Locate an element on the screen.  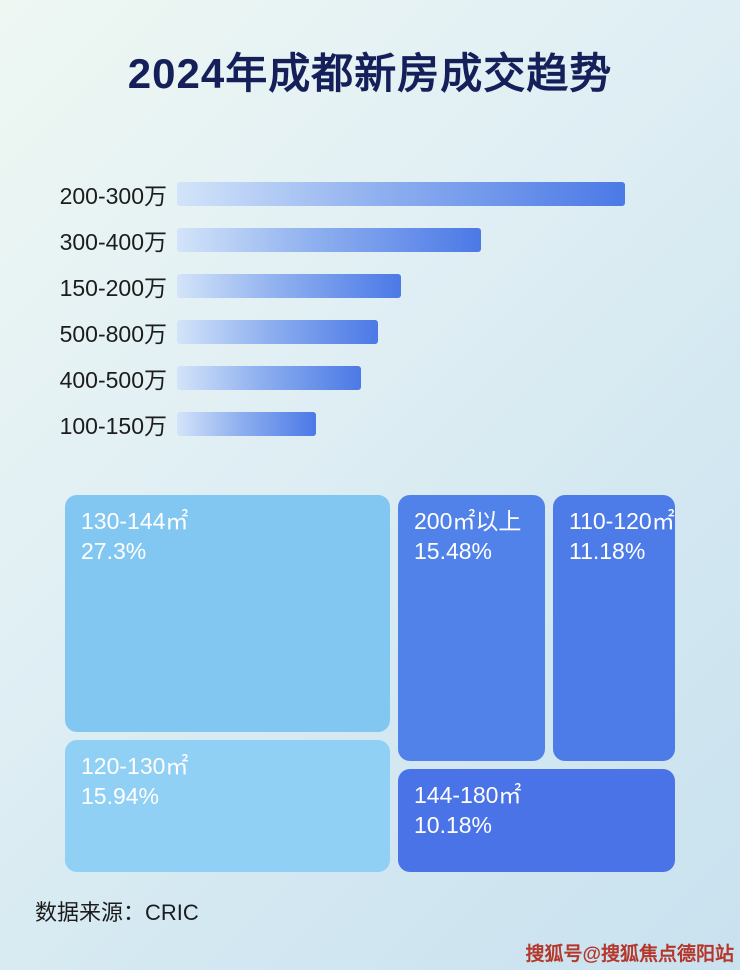
treemap-block-label: 110-120㎡ is located at coordinates (622, 521).